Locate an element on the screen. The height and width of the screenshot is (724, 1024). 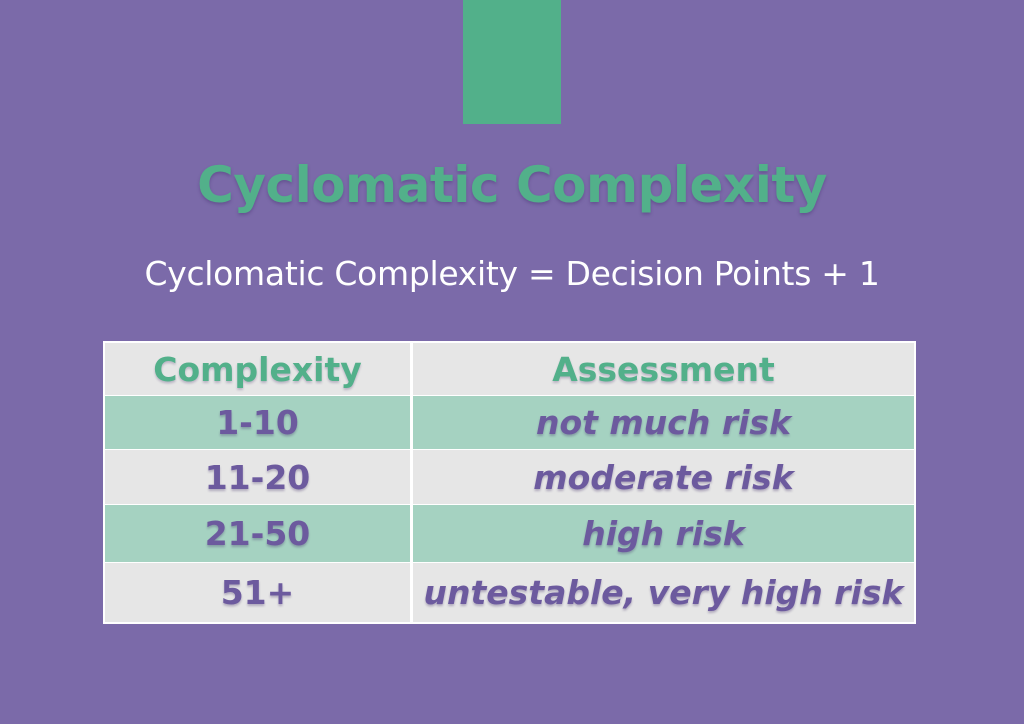
complexity-cell: 21-50 is located at coordinates (257, 533).